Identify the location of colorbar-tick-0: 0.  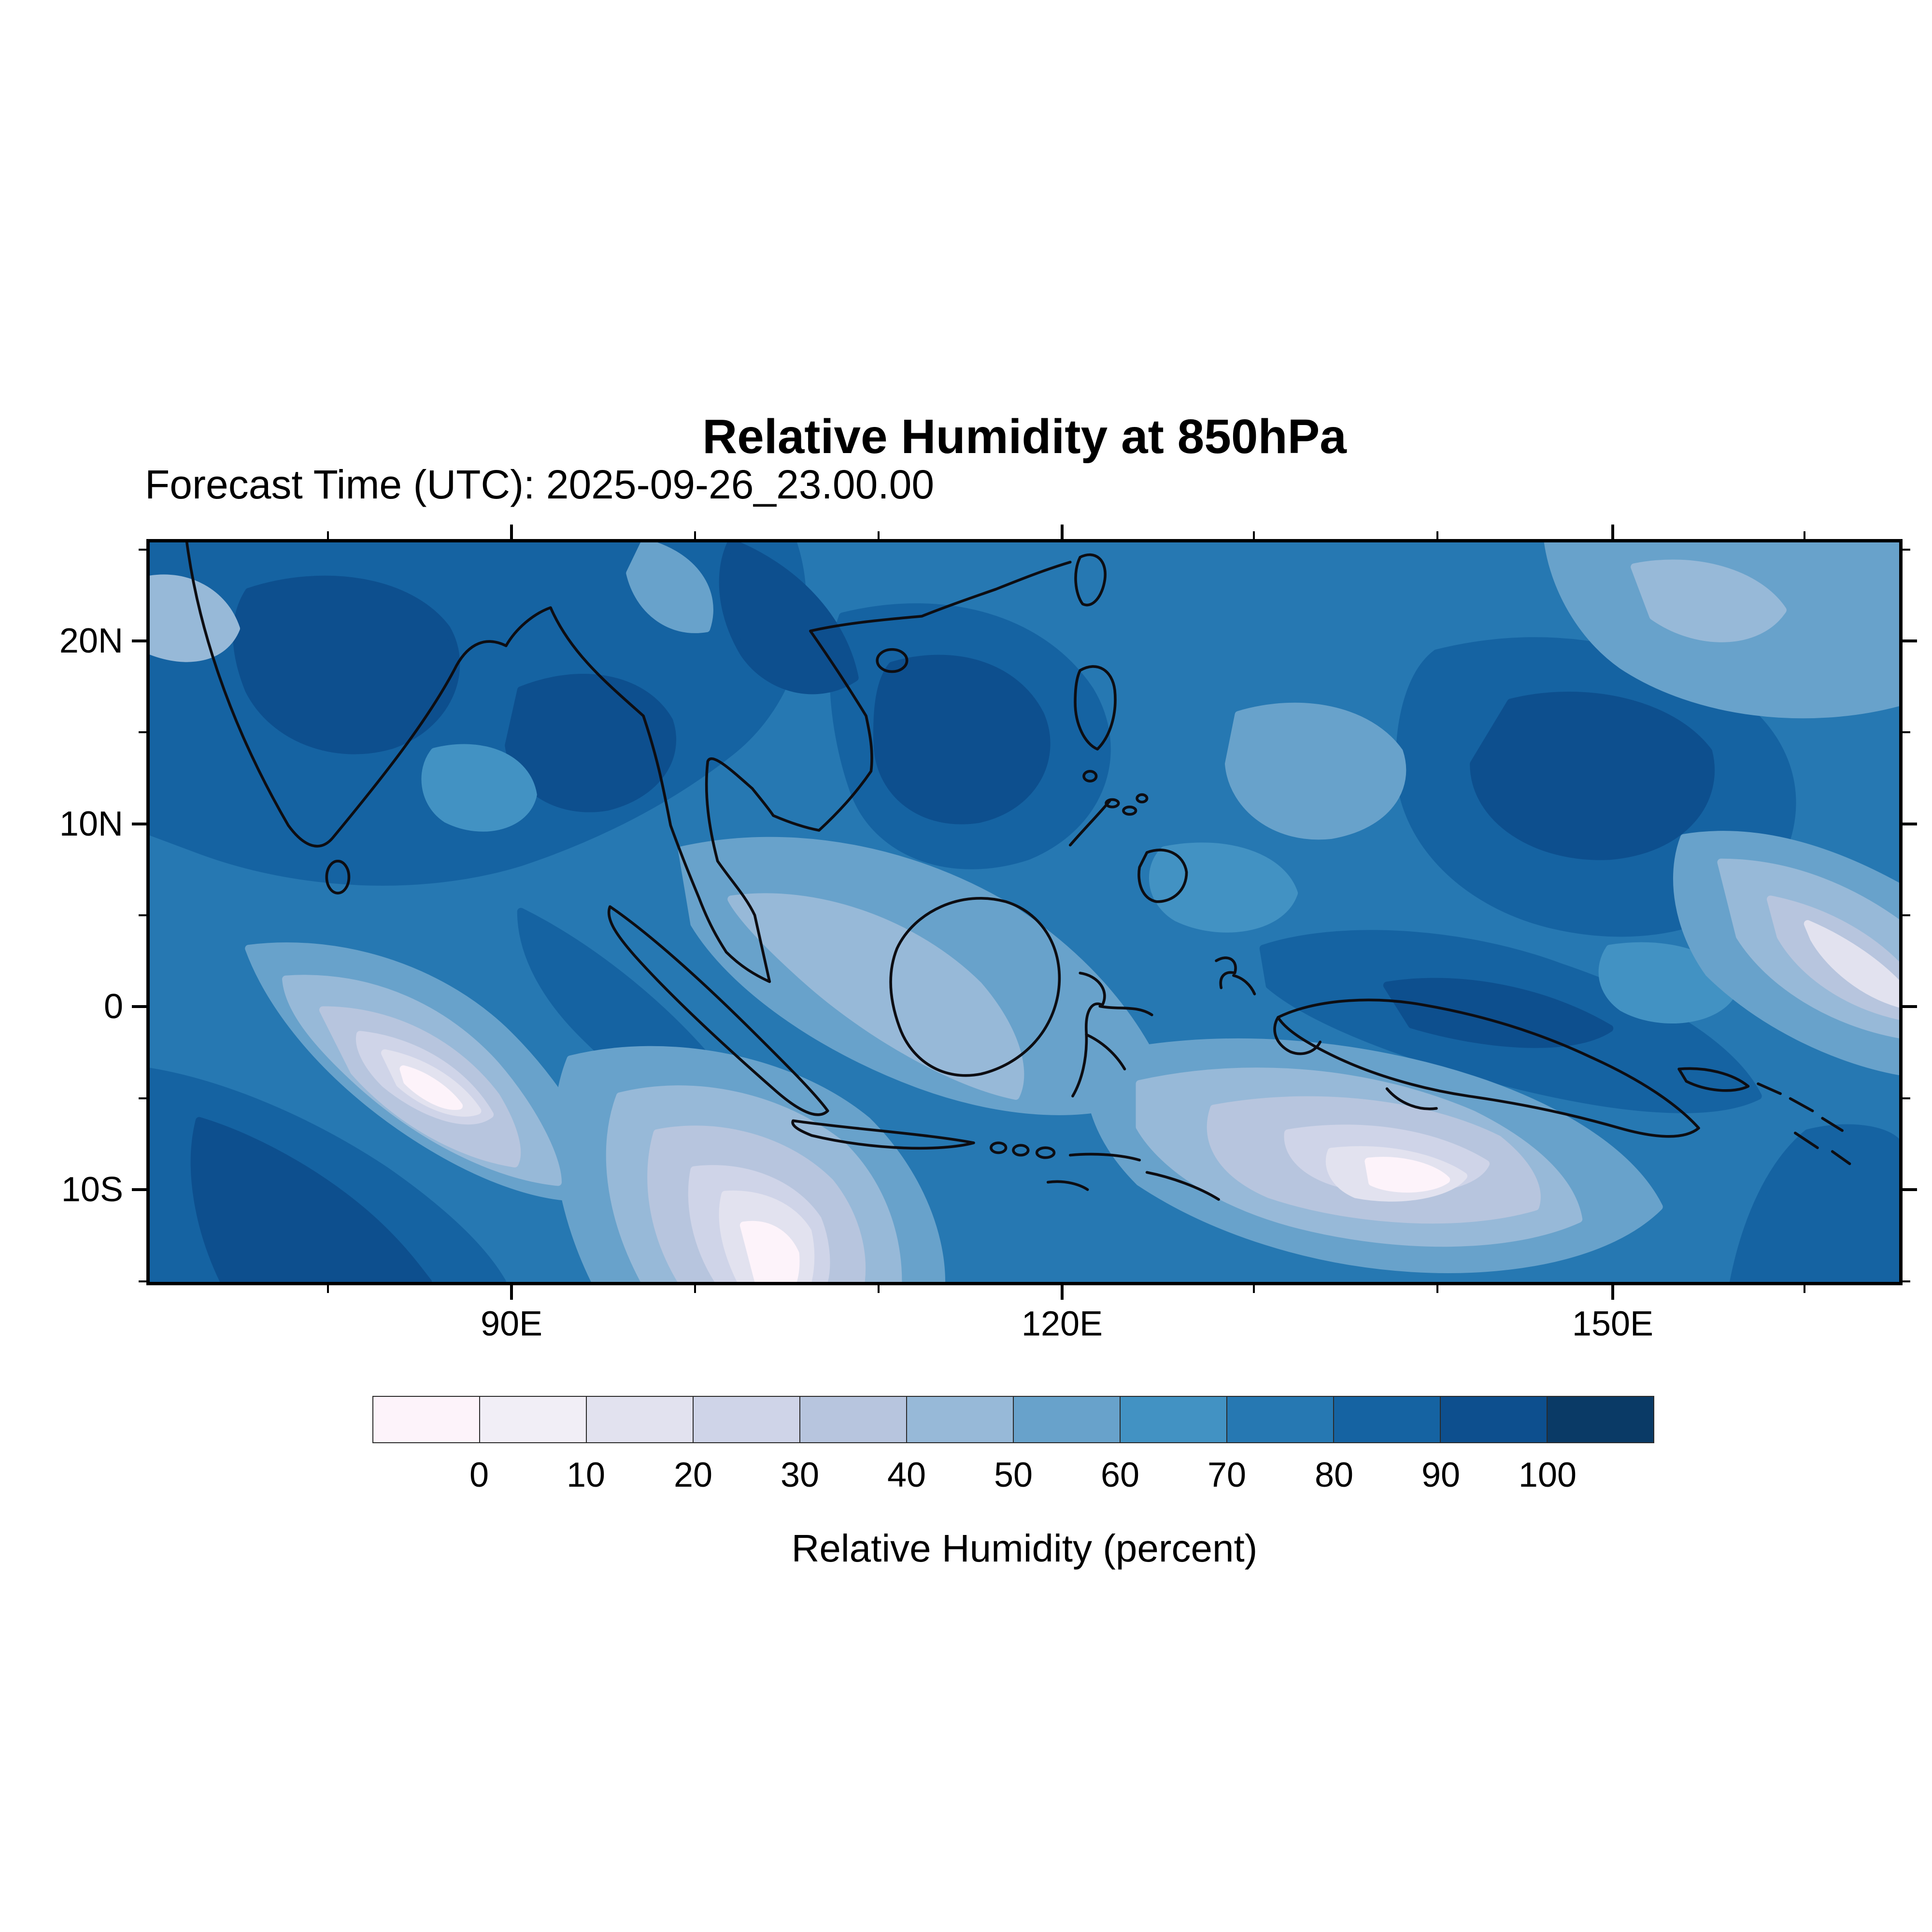
(479, 1475).